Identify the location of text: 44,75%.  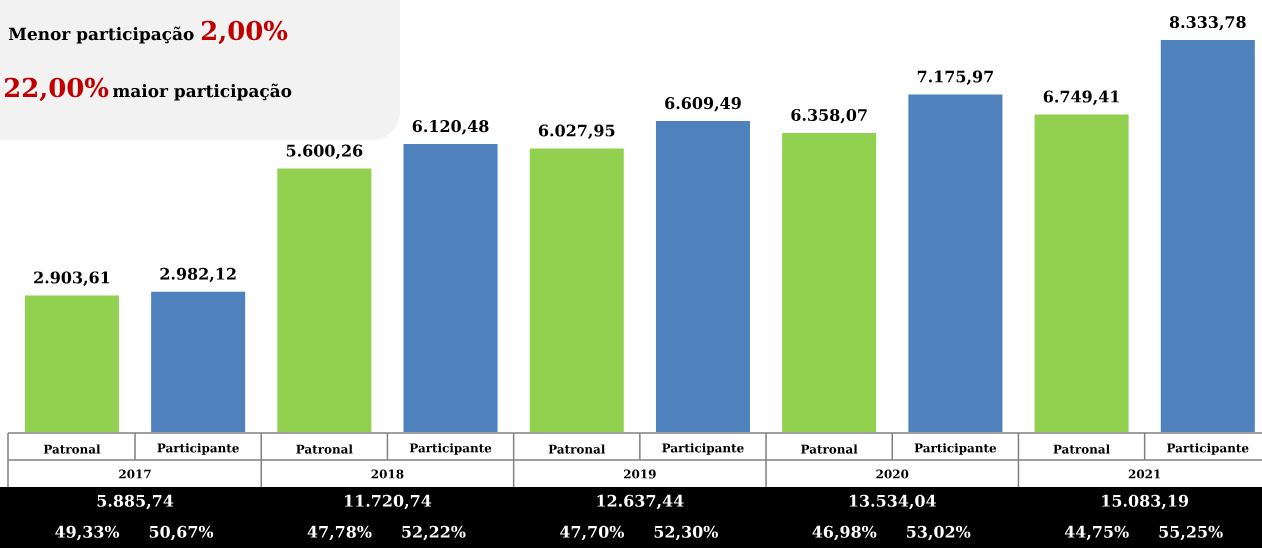
(1096, 533).